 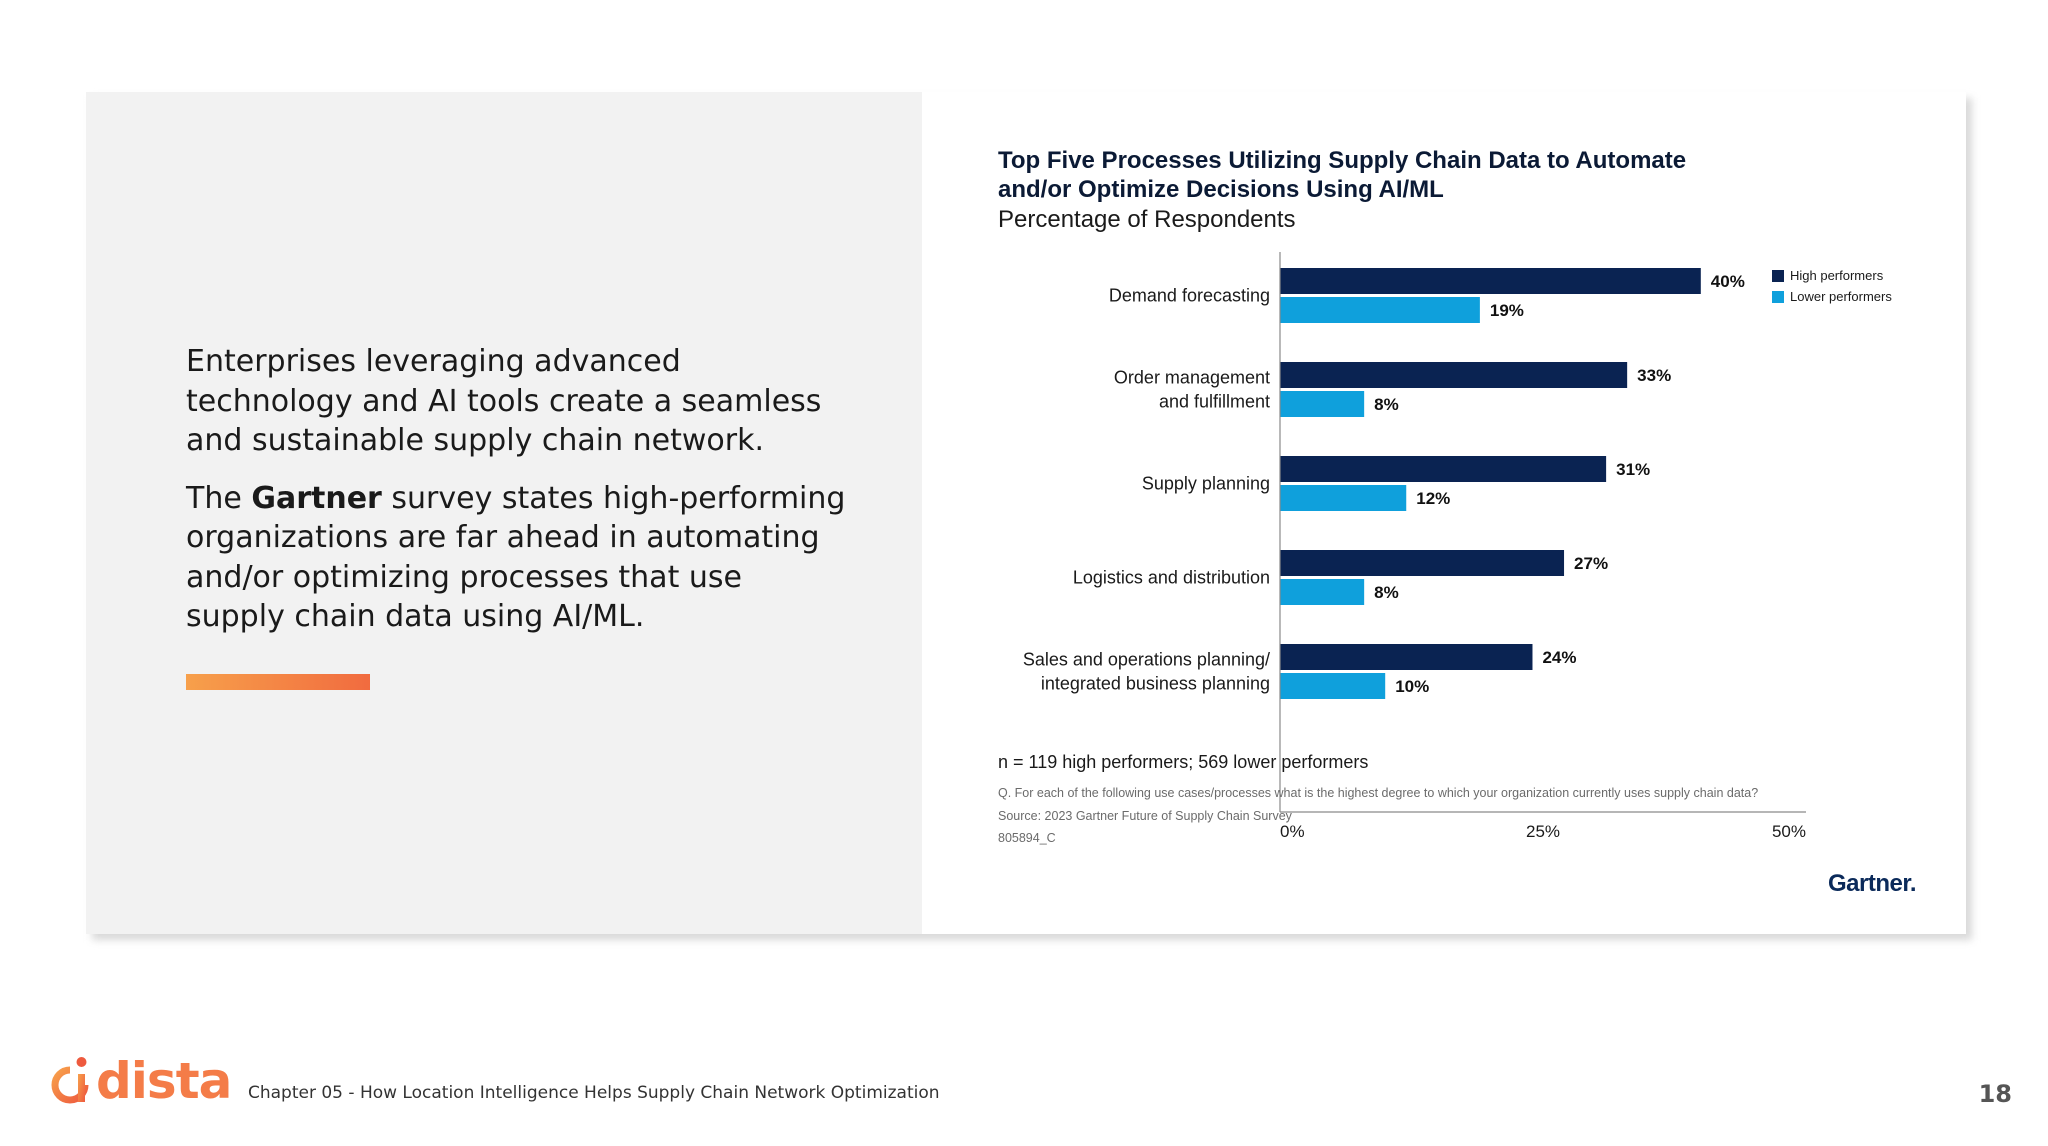 I want to click on chart-legend: High performers Lower performers, so click(x=1832, y=286).